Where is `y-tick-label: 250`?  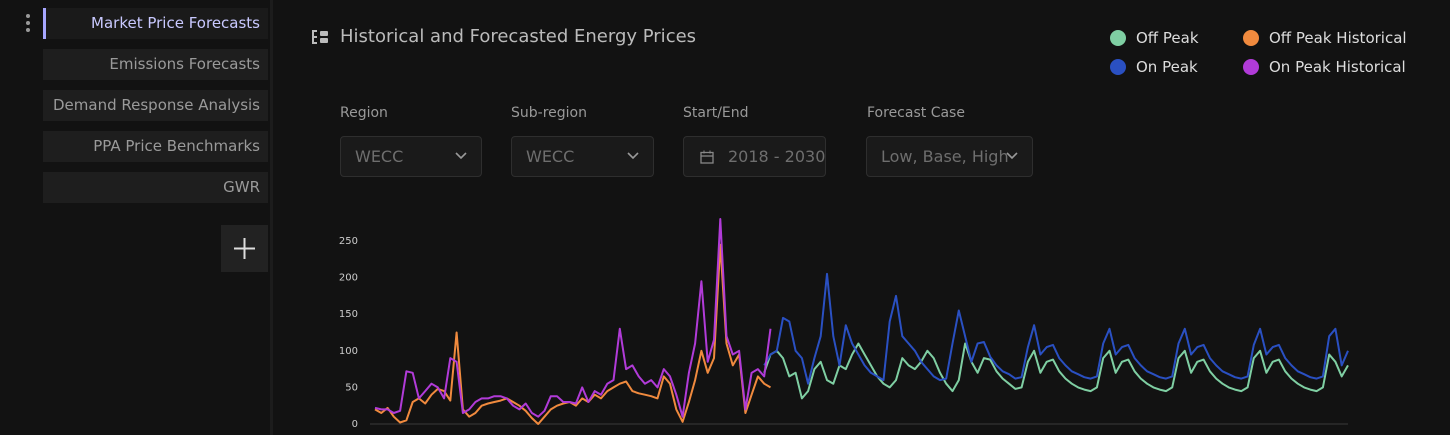 y-tick-label: 250 is located at coordinates (348, 241).